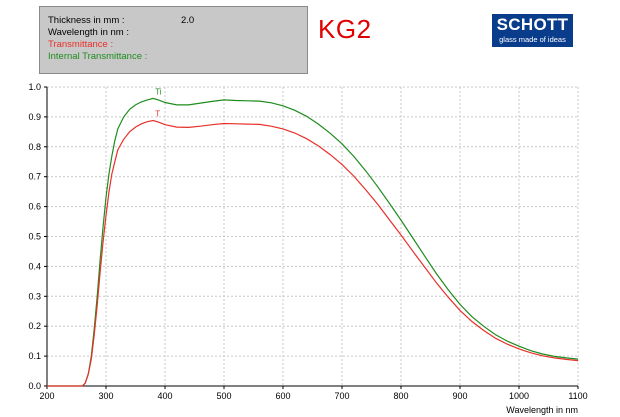 The image size is (620, 417). I want to click on logo-tagline: glass made of ideas, so click(532, 39).